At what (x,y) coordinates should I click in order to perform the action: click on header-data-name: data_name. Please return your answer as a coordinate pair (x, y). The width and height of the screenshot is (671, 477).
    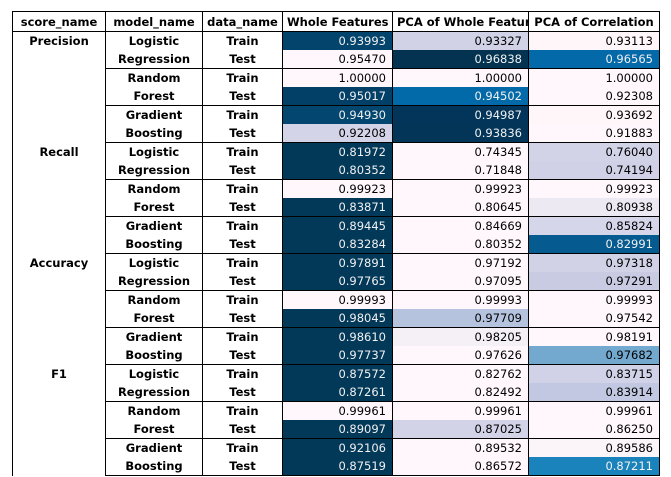
    Looking at the image, I should click on (242, 21).